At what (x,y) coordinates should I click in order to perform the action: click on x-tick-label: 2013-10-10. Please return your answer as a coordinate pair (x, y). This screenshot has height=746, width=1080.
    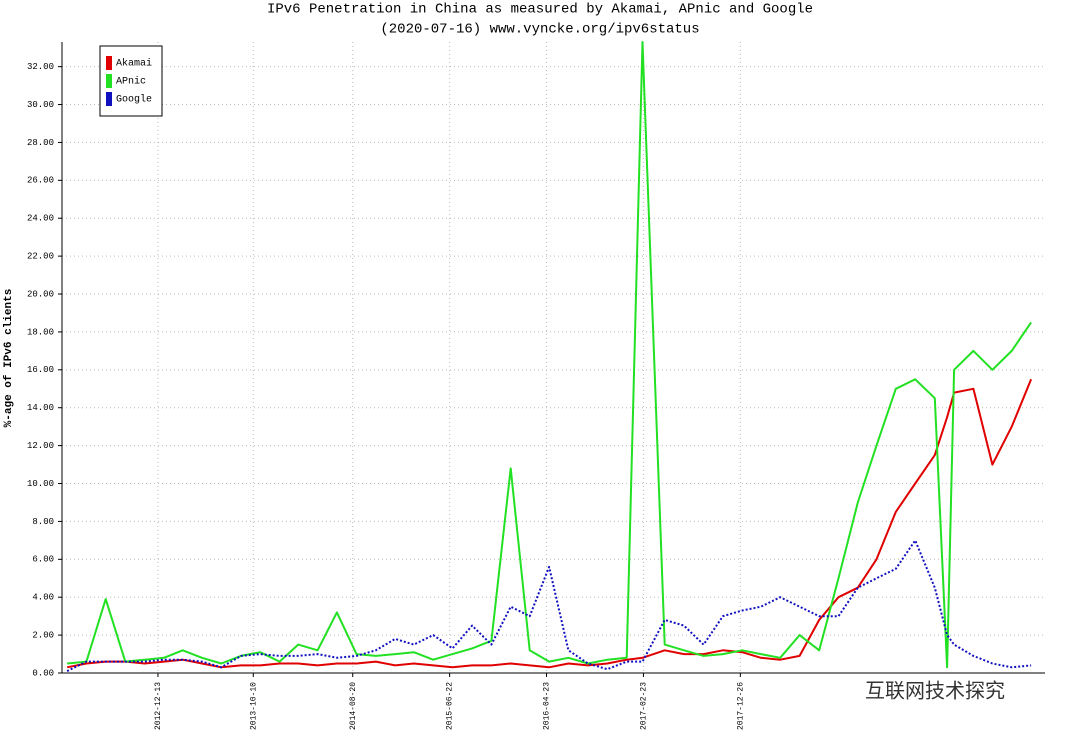
    Looking at the image, I should click on (253, 706).